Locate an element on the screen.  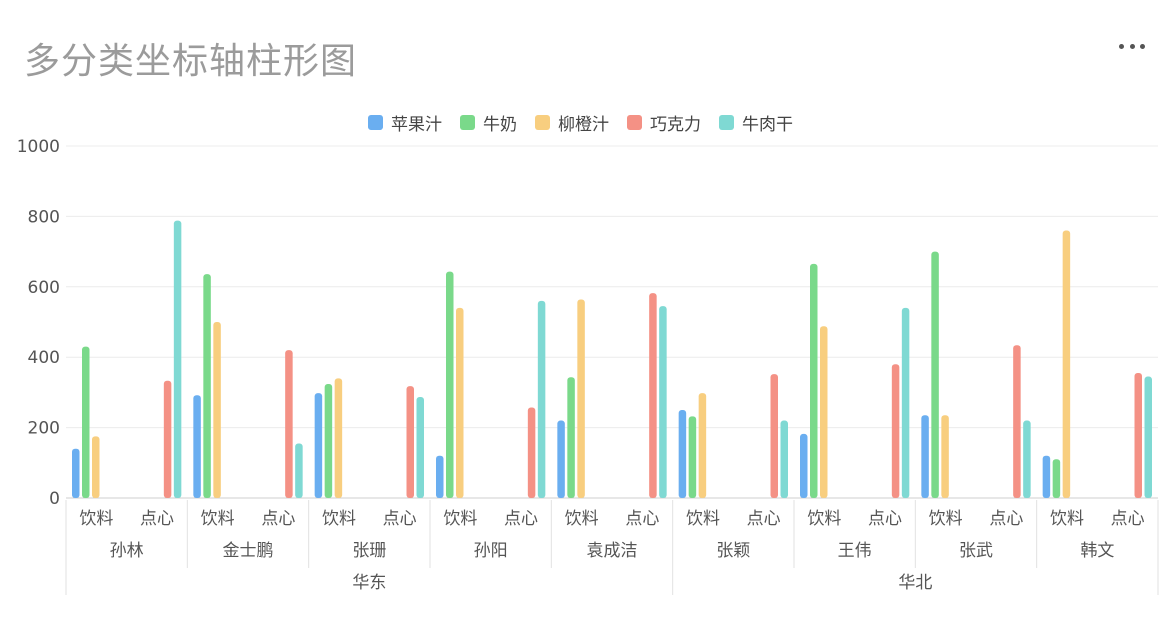
legend-item-4: 牛肉干 is located at coordinates (756, 122).